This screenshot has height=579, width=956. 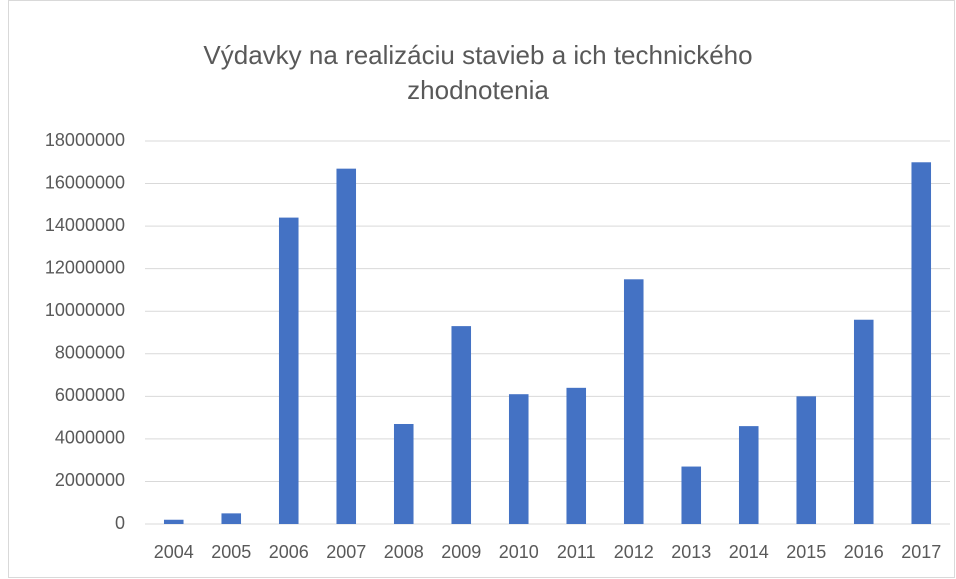 What do you see at coordinates (864, 552) in the screenshot?
I see `x-tick-label: 2016` at bounding box center [864, 552].